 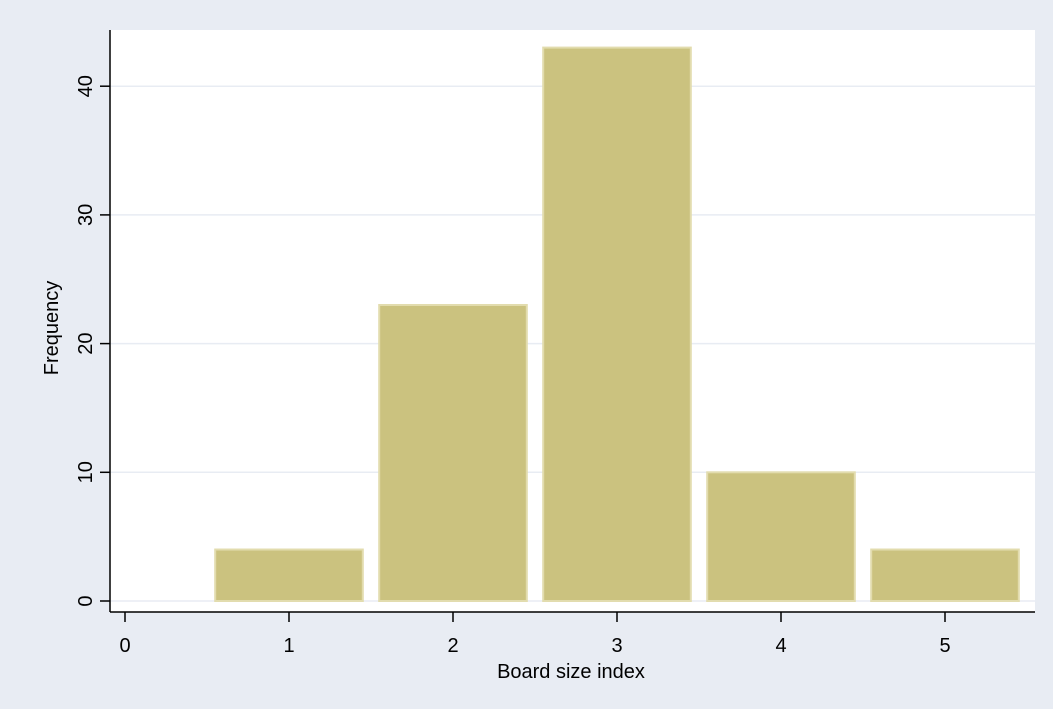 I want to click on x-tick-label-0: 0, so click(x=124, y=646).